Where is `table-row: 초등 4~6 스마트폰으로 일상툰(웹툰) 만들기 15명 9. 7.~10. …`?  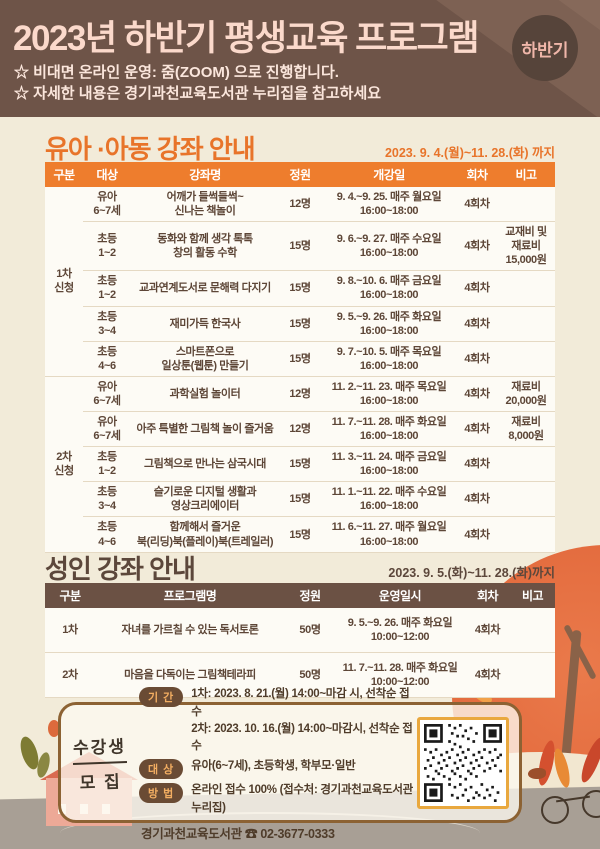 table-row: 초등 4~6 스마트폰으로 일상툰(웹툰) 만들기 15명 9. 7.~10. … is located at coordinates (300, 359).